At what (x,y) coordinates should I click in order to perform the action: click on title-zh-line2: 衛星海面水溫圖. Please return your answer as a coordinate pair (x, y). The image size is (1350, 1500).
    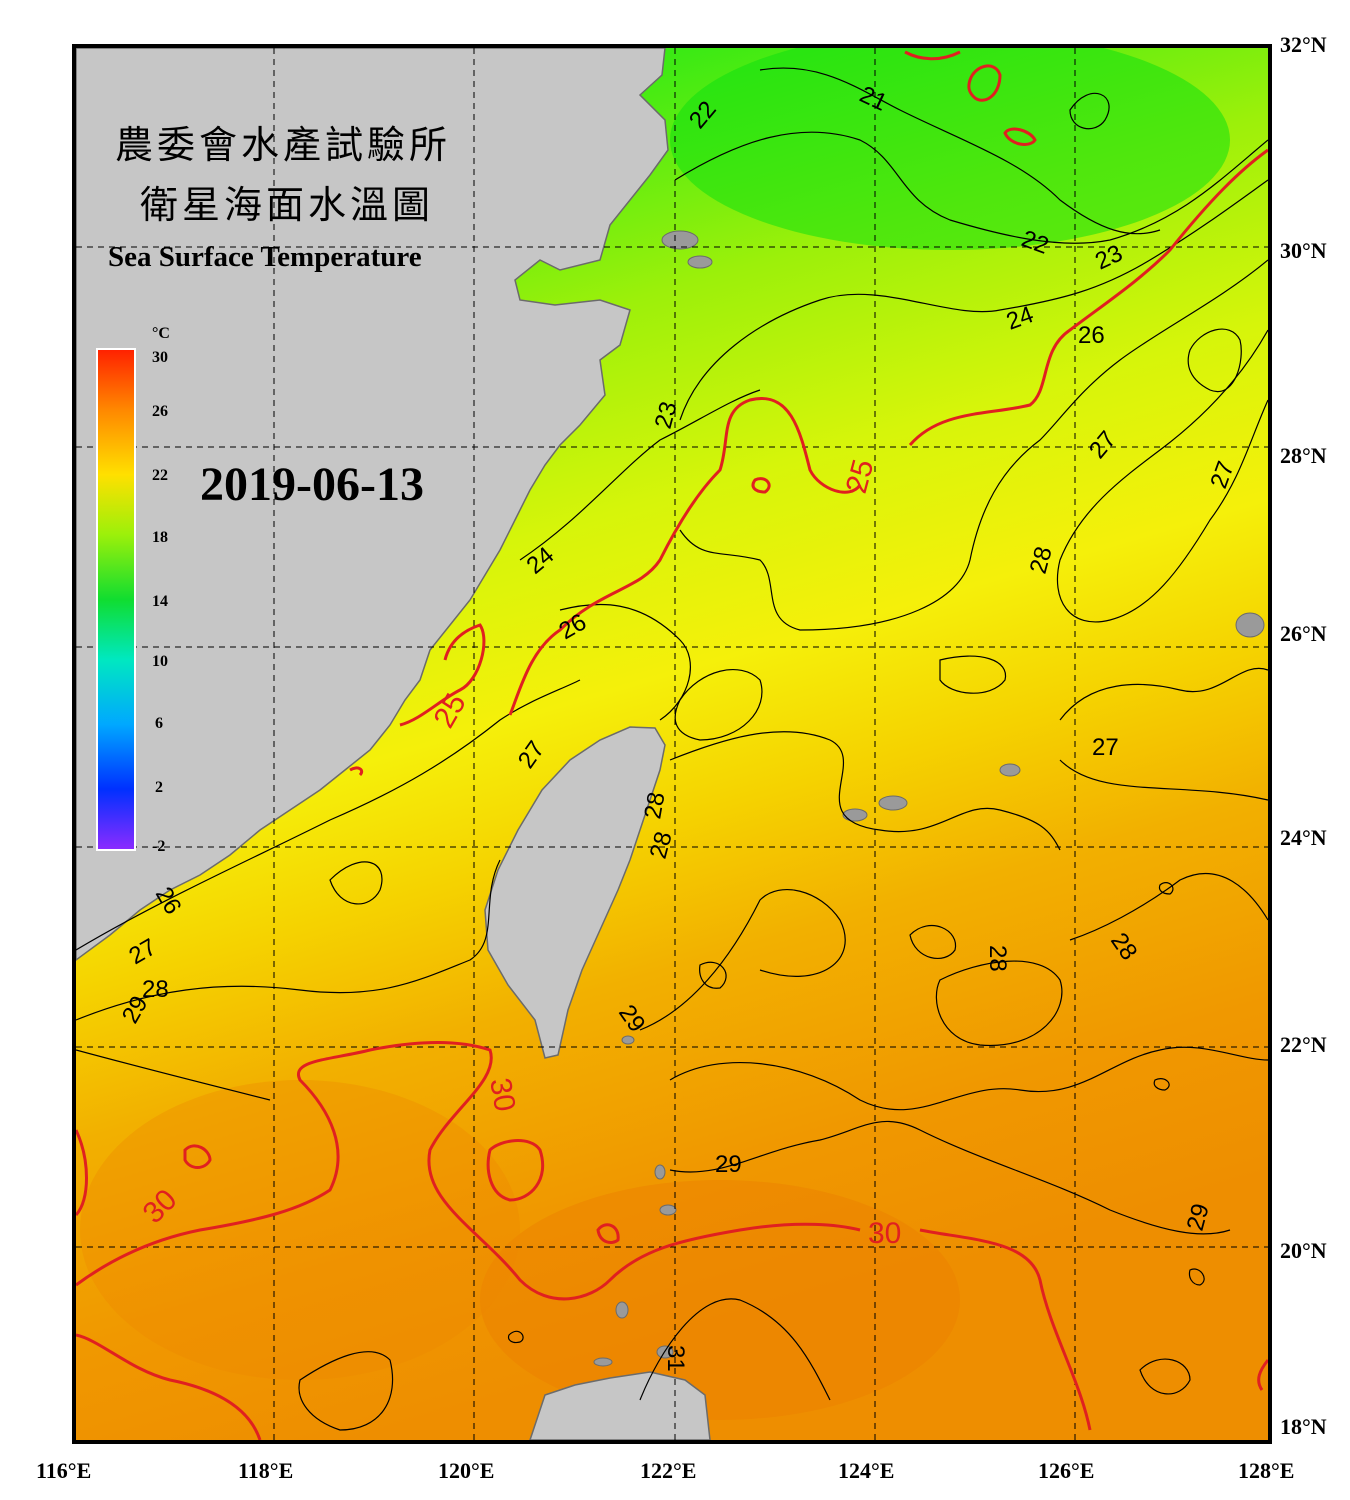
    Looking at the image, I should click on (287, 205).